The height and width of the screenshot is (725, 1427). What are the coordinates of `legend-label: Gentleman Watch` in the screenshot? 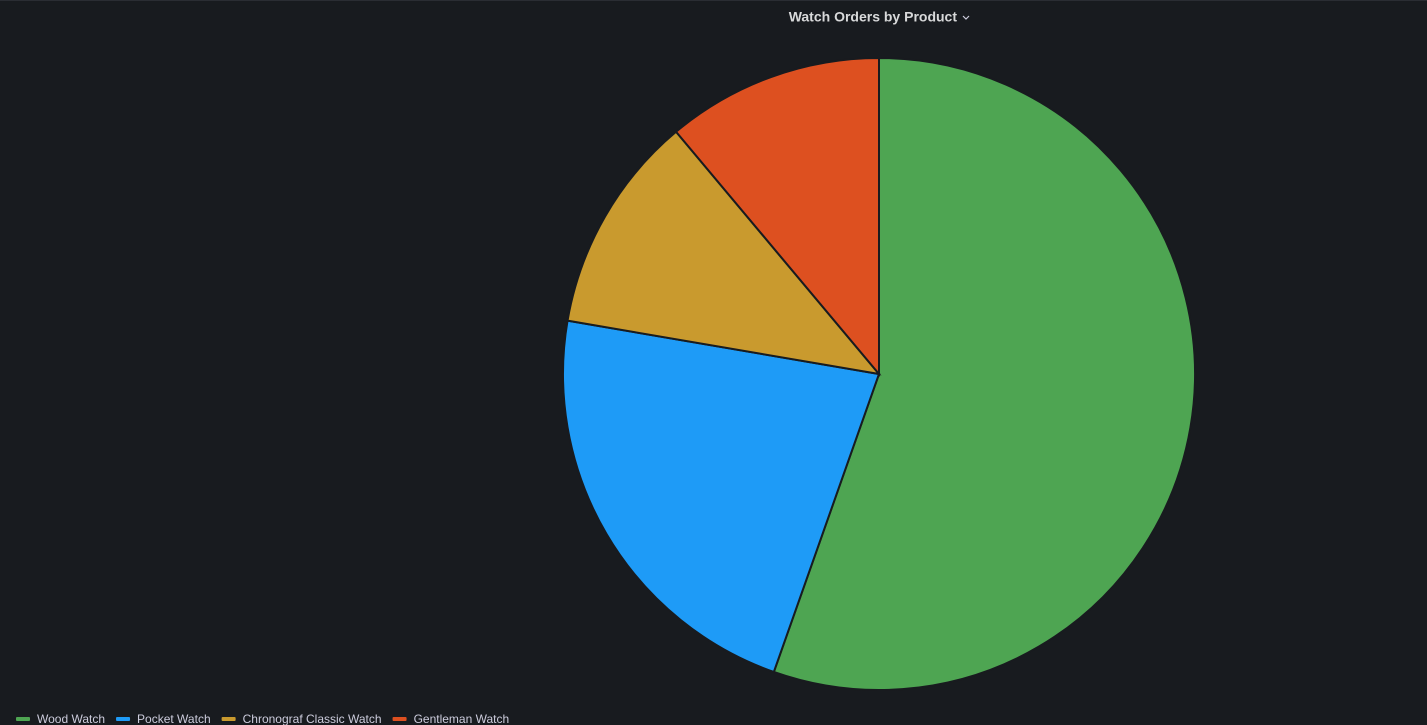 It's located at (462, 718).